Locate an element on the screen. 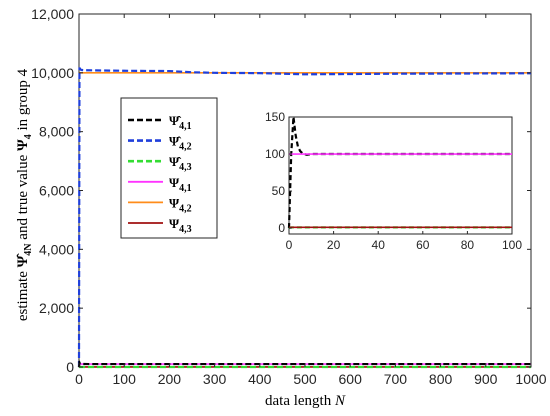 The height and width of the screenshot is (416, 550). y-tick-label: 10,000 is located at coordinates (52, 73).